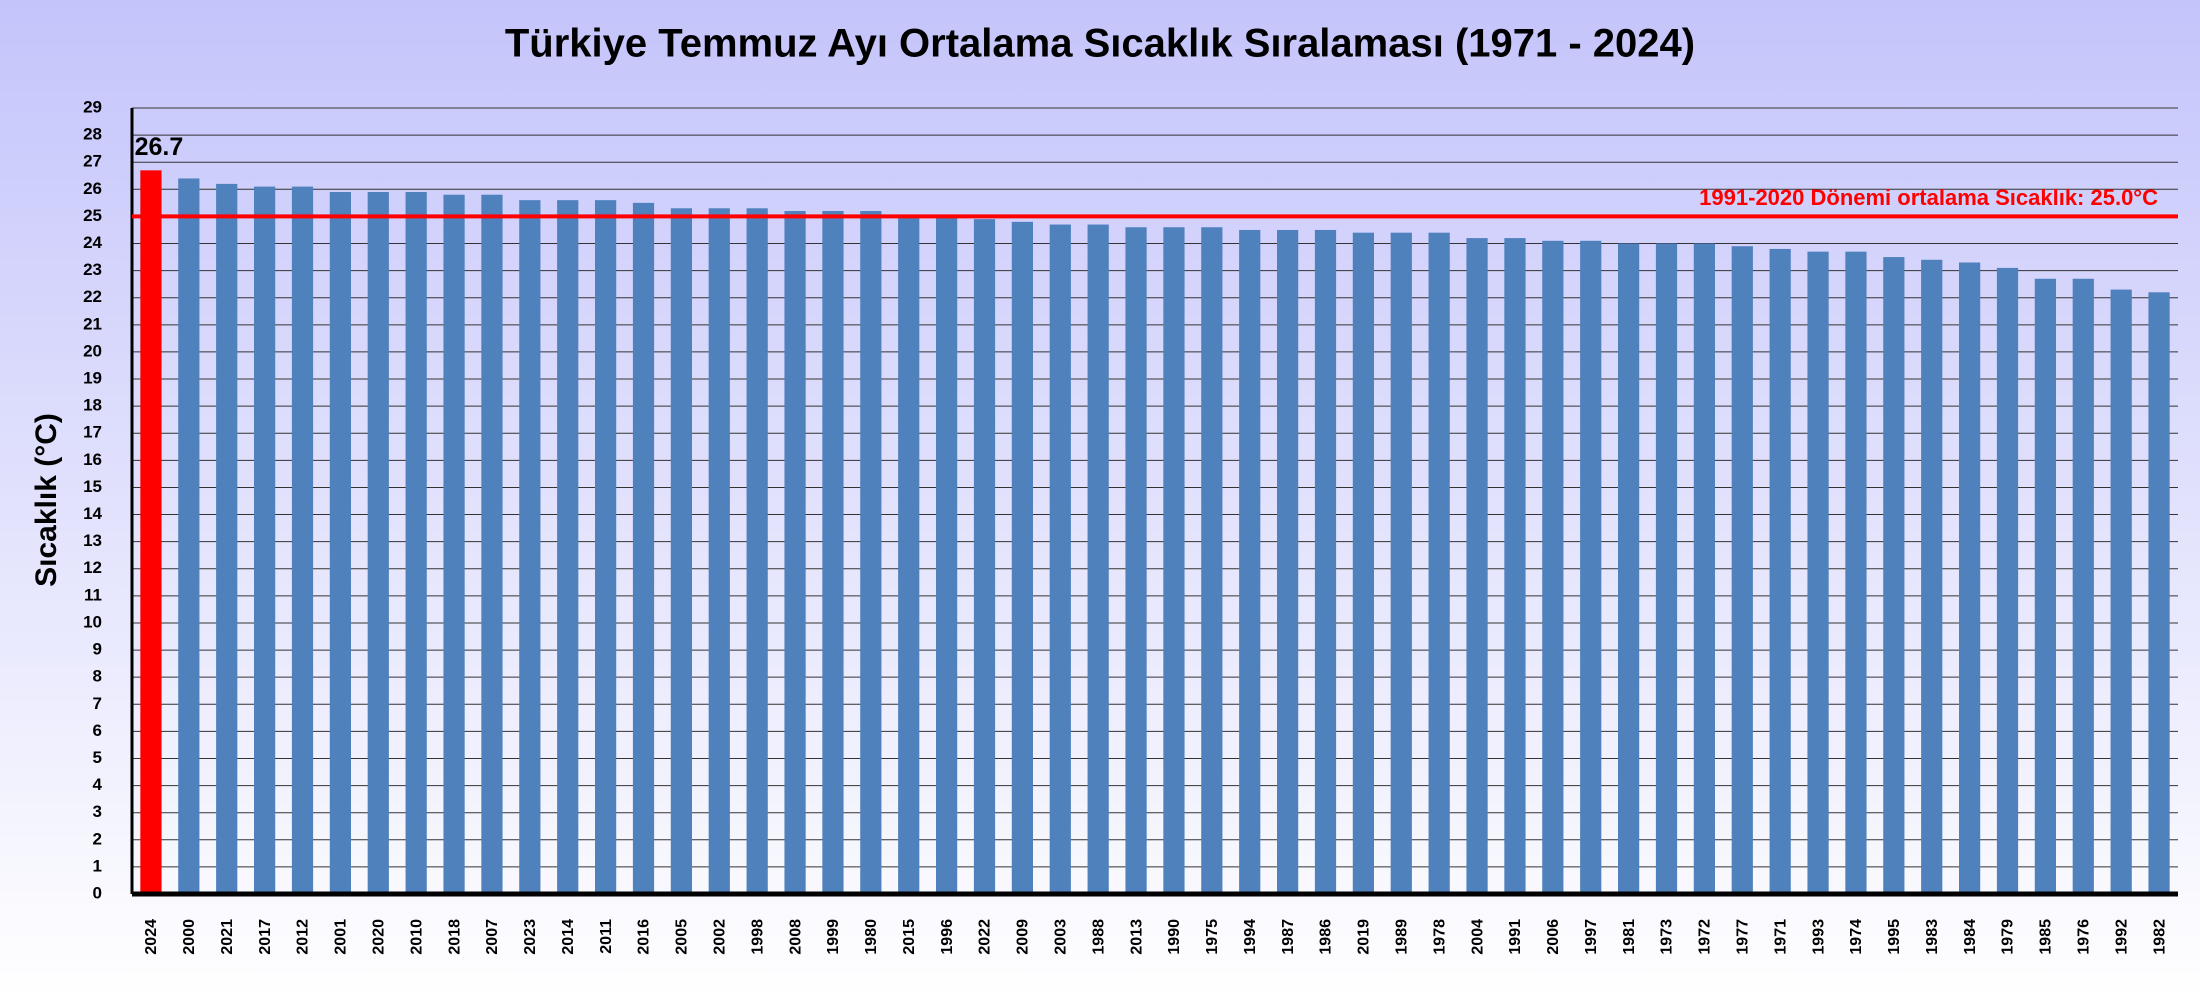  I want to click on x-tick-label: 1987, so click(1288, 937).